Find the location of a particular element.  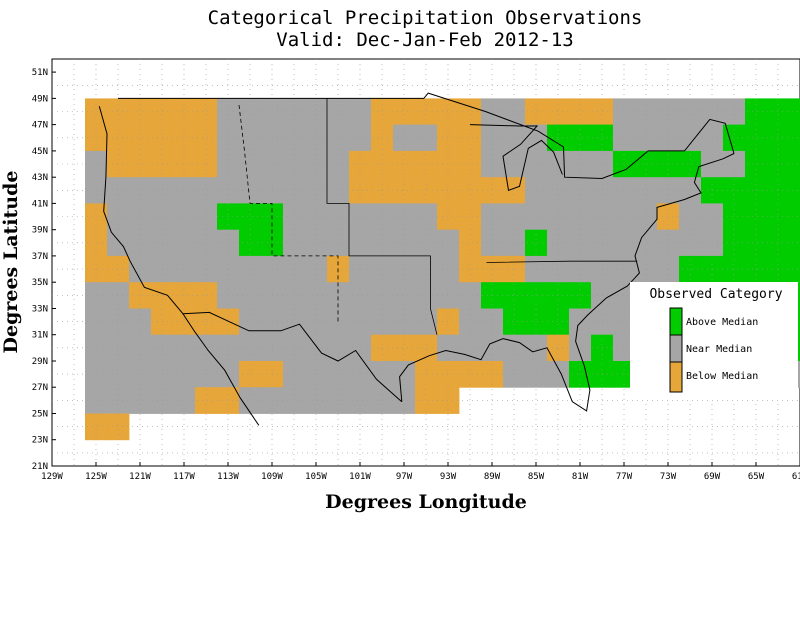

legend-swatch-below is located at coordinates (676, 377).